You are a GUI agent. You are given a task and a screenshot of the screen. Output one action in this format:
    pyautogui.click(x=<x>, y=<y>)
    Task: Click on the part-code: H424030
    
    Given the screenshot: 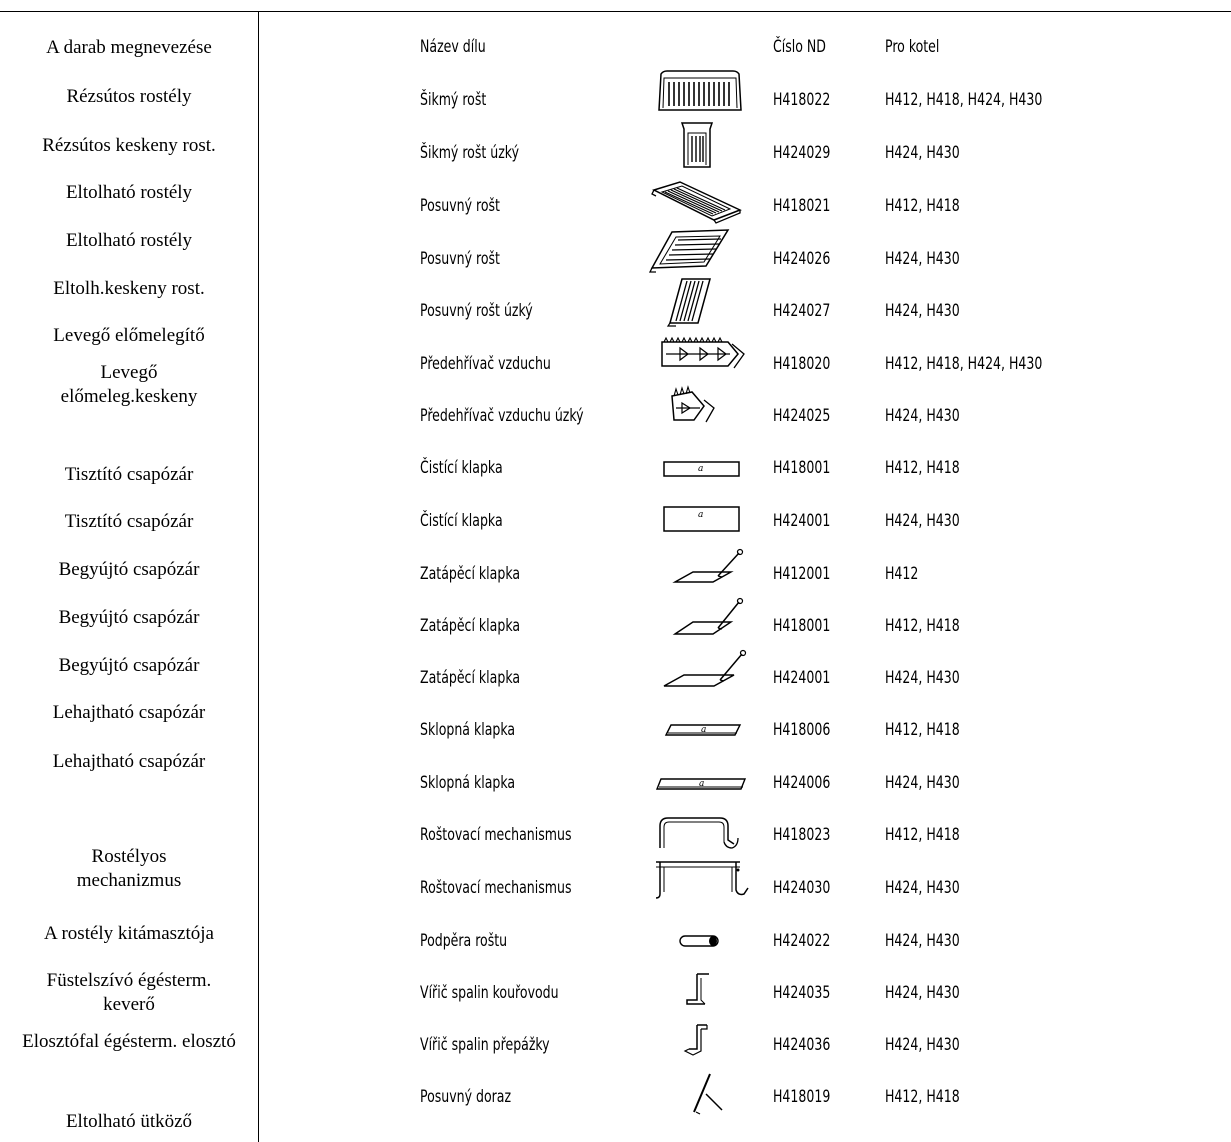 What is the action you would take?
    pyautogui.click(x=802, y=888)
    